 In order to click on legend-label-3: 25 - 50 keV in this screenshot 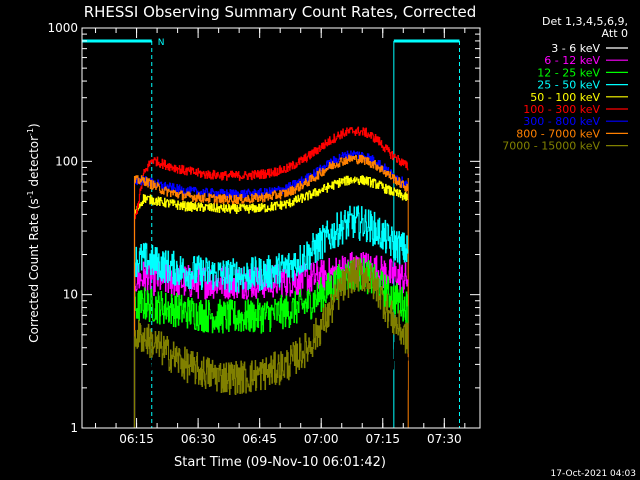, I will do `click(568, 85)`.